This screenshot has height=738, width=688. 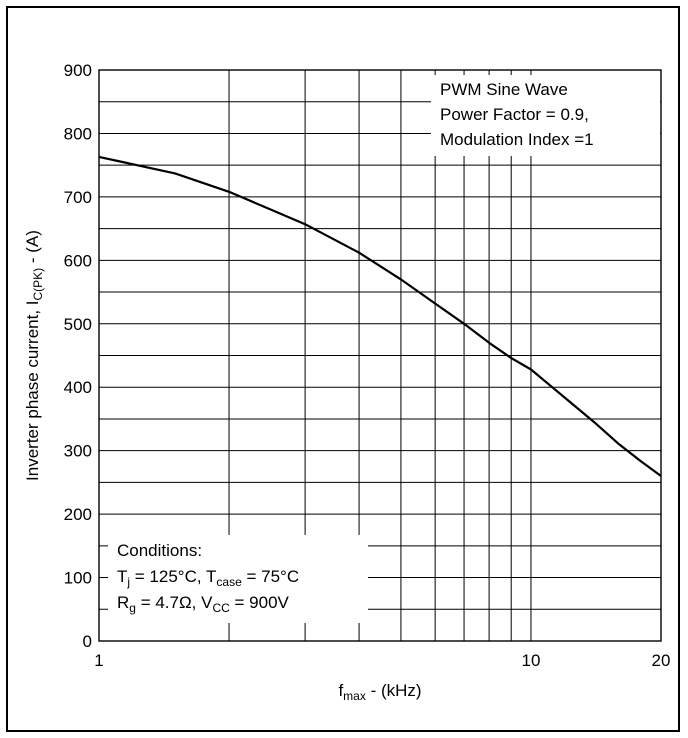 What do you see at coordinates (78, 514) in the screenshot?
I see `y-tick-label: 200` at bounding box center [78, 514].